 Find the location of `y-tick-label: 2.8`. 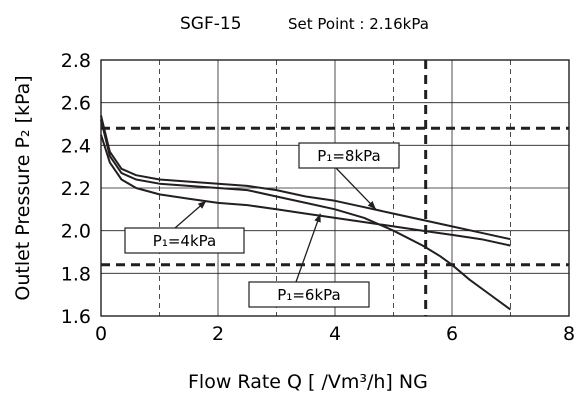

y-tick-label: 2.8 is located at coordinates (76, 61).